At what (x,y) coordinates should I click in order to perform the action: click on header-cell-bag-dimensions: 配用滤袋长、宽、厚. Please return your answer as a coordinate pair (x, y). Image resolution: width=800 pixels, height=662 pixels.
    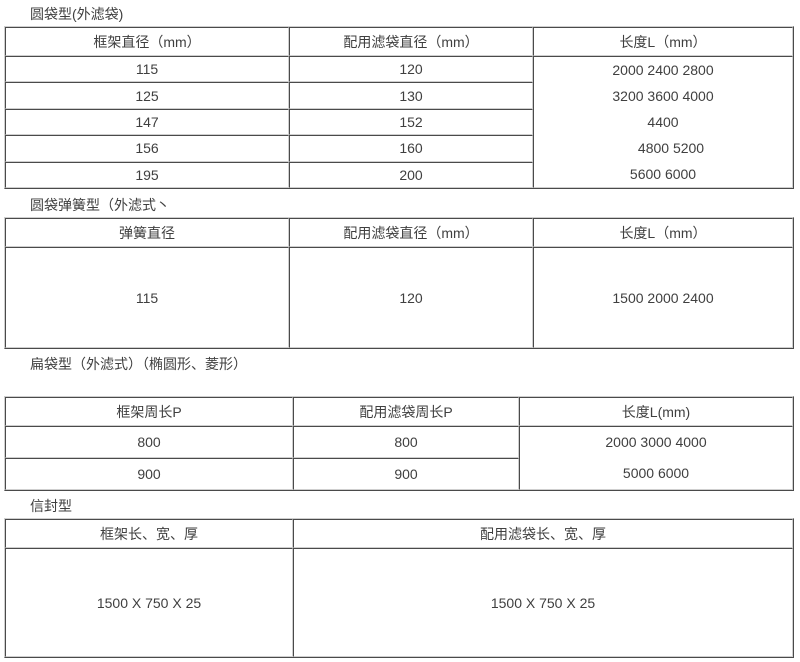
    Looking at the image, I should click on (543, 533).